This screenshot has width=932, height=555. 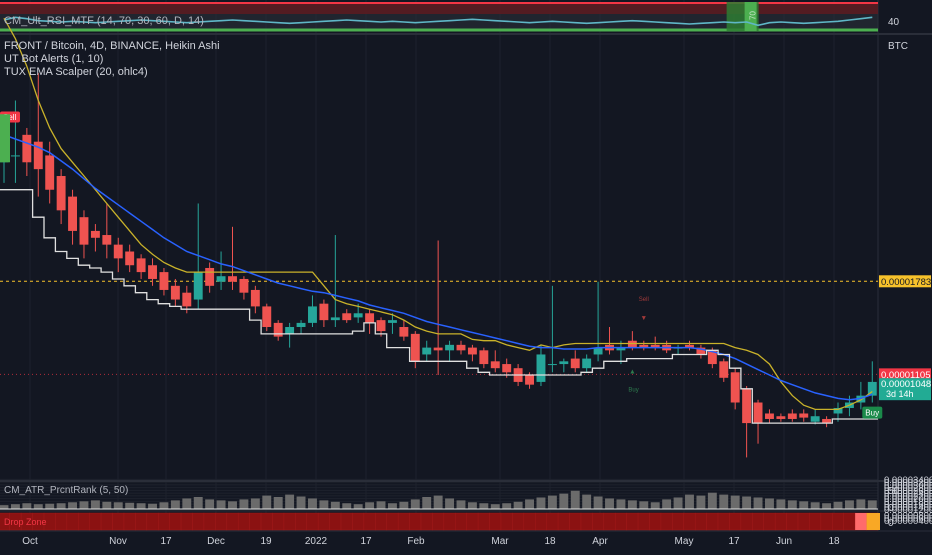 I want to click on rsi-indicator-label: CM_Ult_RSI_MTF (14, 70, 30, 60, D, 14), so click(x=104, y=21).